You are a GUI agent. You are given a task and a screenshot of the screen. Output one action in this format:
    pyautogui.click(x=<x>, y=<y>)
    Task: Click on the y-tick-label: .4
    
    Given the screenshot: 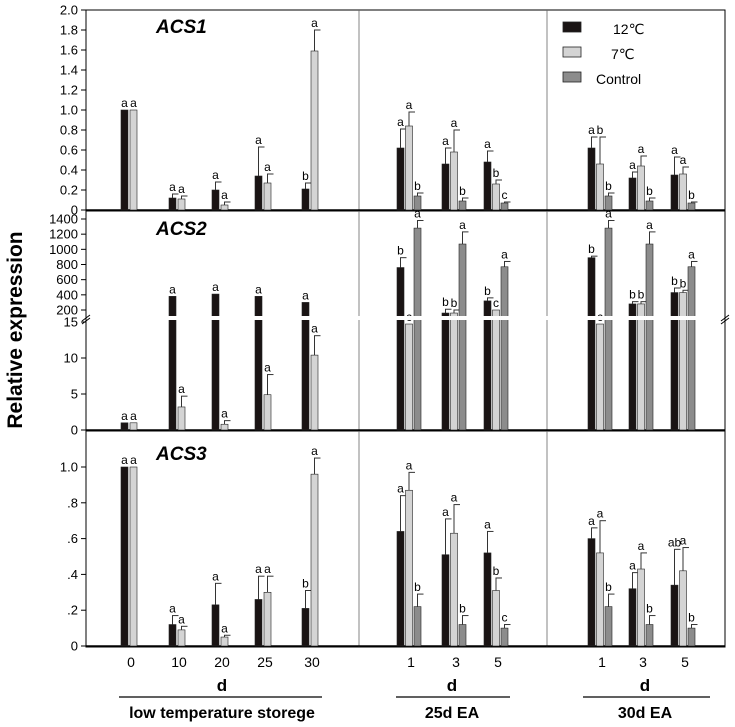 What is the action you would take?
    pyautogui.click(x=72, y=574)
    